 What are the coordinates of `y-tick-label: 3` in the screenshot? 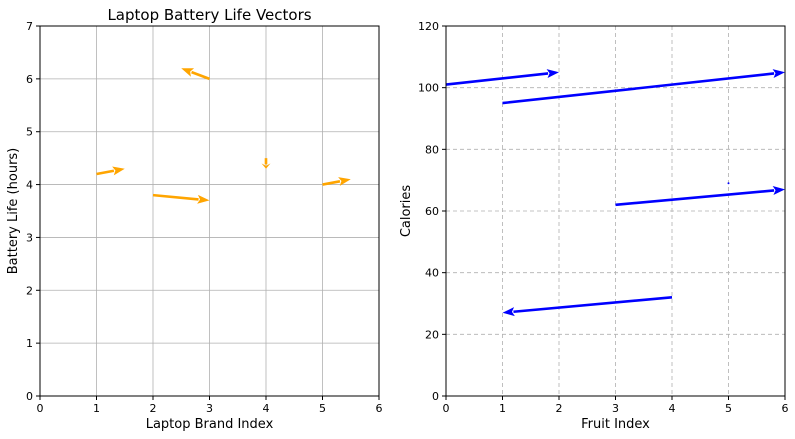 It's located at (29, 237).